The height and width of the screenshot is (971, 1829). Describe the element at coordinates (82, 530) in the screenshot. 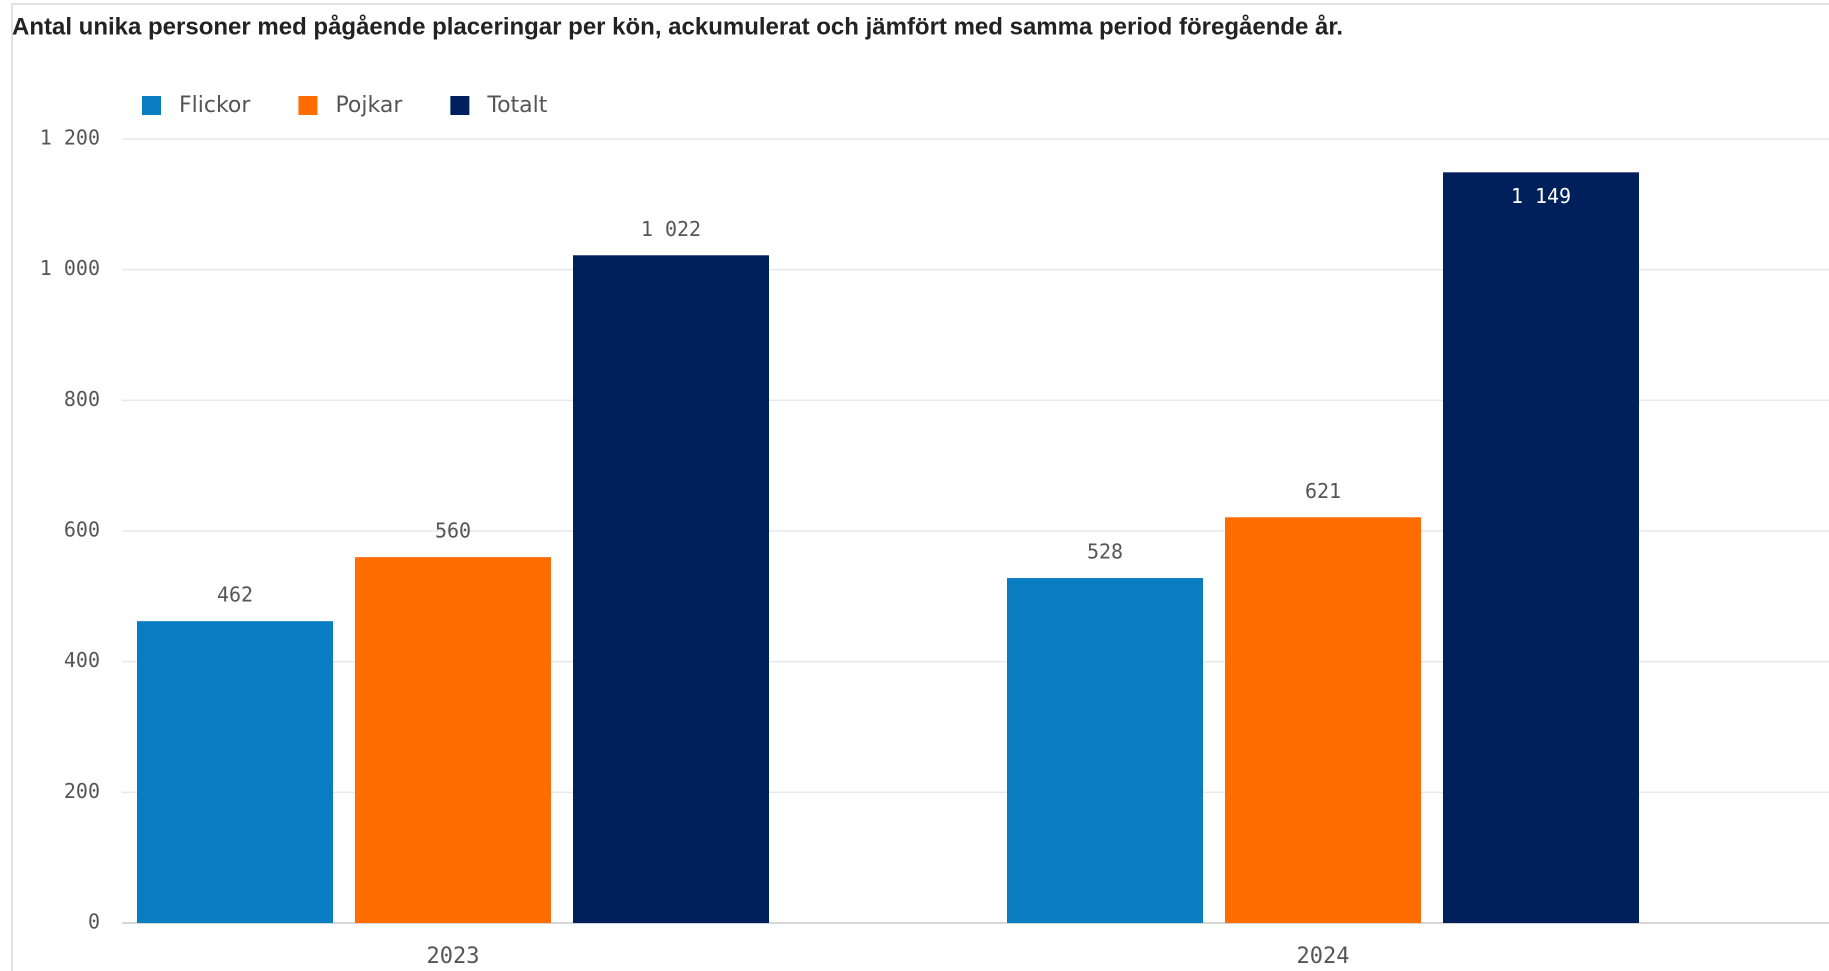

I see `y-tick-label: 600` at that location.